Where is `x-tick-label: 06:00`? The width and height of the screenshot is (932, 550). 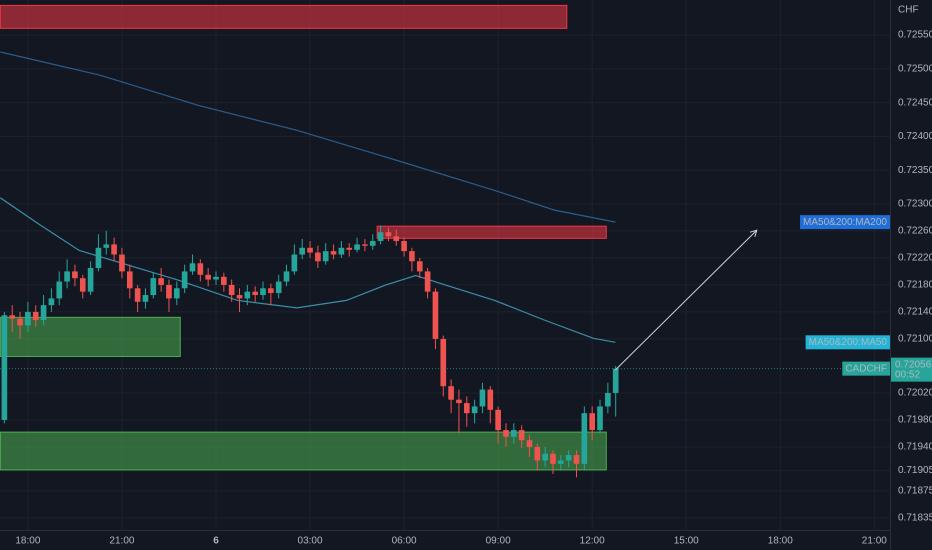
x-tick-label: 06:00 is located at coordinates (404, 541).